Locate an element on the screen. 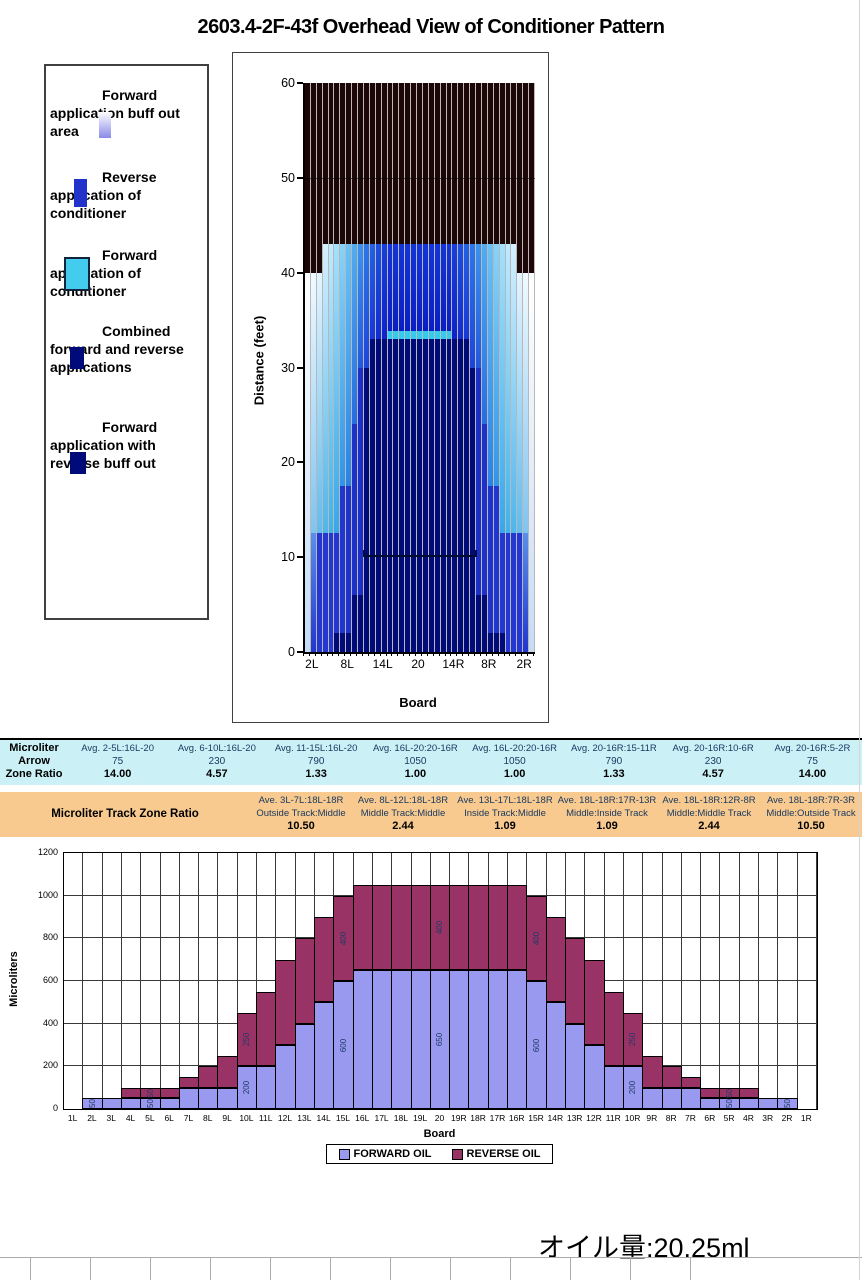  bar-column: 50 50 is located at coordinates (729, 981).